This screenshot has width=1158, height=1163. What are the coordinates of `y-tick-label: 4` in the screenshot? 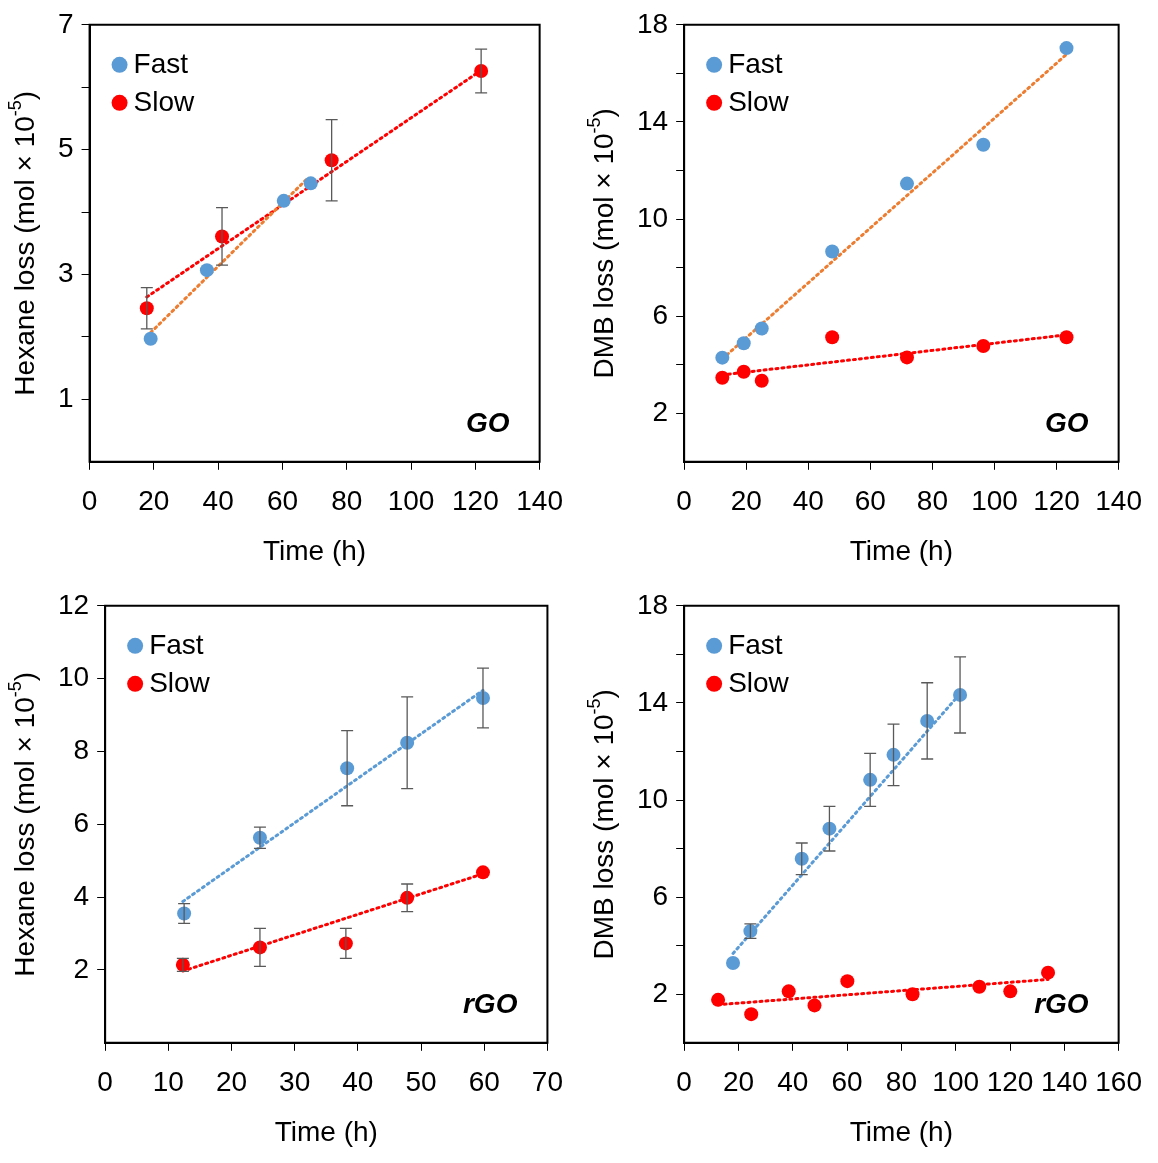 It's located at (81, 895).